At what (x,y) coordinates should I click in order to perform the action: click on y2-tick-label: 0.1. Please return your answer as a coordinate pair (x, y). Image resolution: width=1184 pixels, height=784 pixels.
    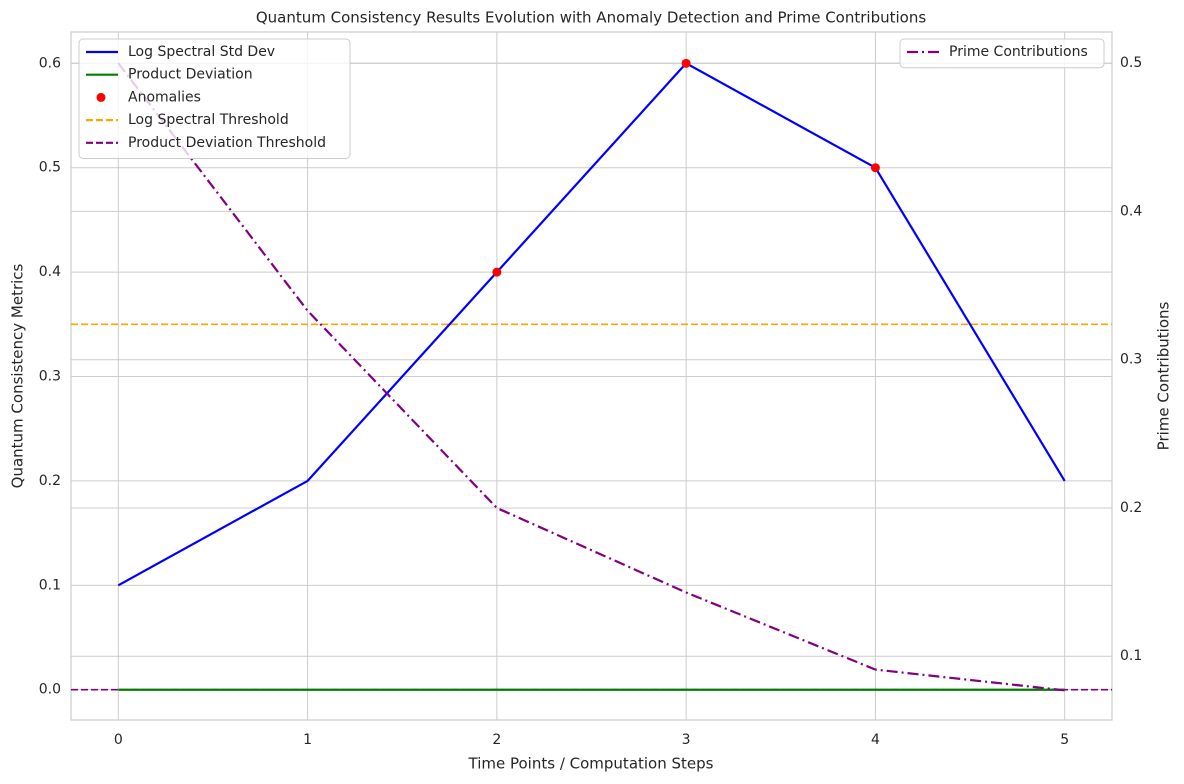
    Looking at the image, I should click on (1131, 656).